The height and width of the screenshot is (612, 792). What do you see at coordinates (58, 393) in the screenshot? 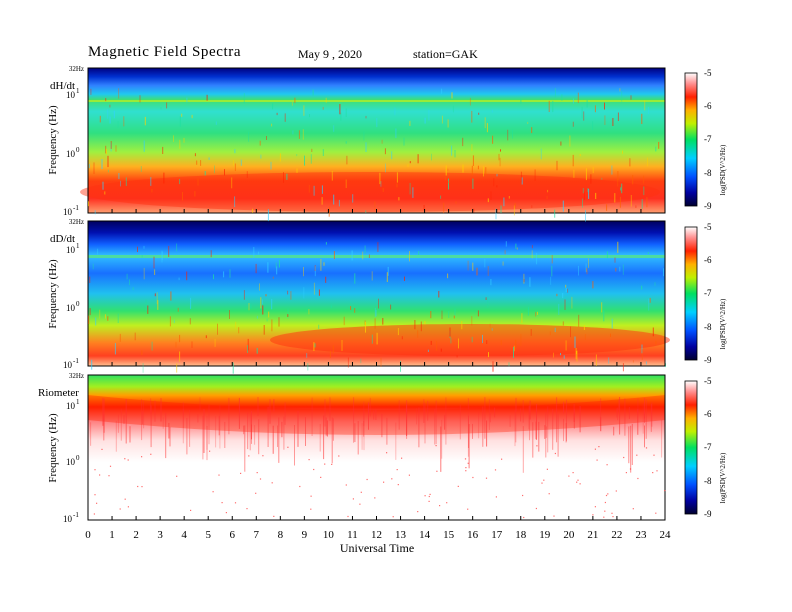
I see `panel-riometer-label: Riometer` at bounding box center [58, 393].